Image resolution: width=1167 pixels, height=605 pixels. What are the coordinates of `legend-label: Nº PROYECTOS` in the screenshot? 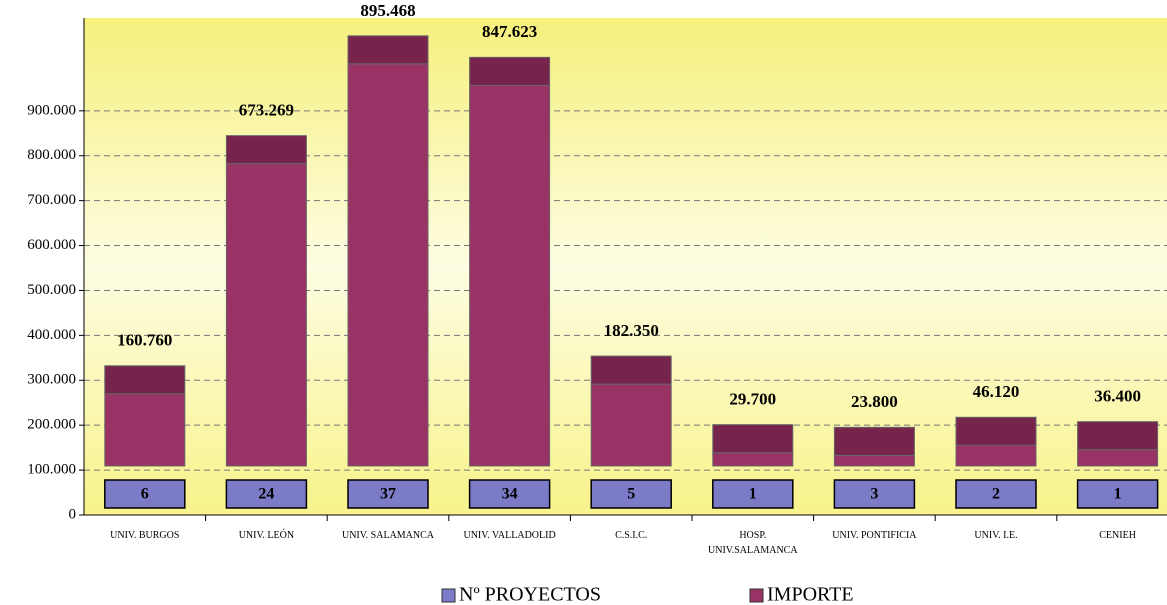 It's located at (530, 594).